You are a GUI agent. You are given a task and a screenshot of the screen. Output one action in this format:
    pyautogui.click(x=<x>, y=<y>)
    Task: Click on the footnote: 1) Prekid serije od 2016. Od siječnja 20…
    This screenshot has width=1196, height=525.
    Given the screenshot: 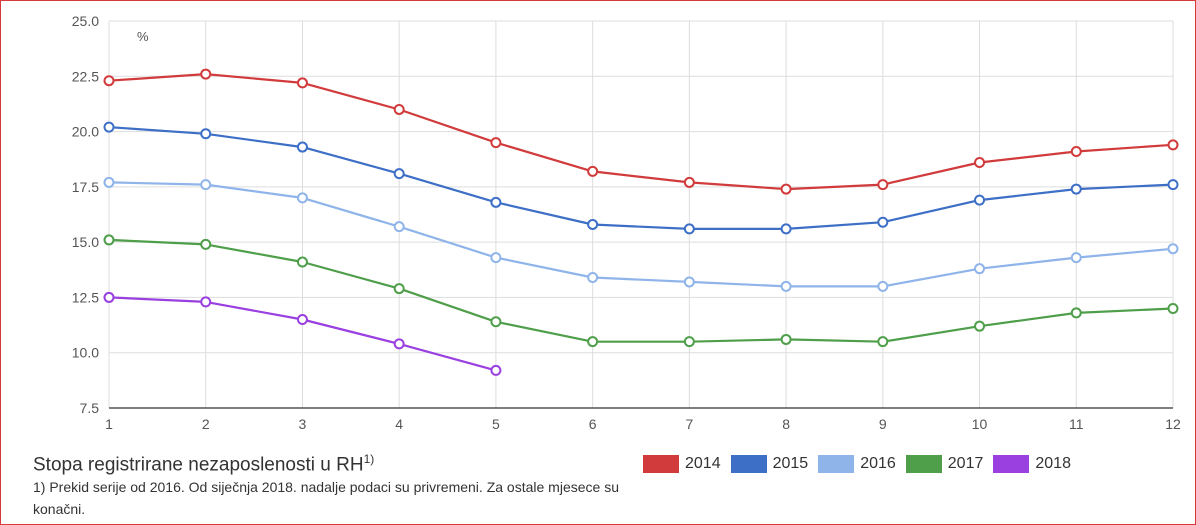 What is the action you would take?
    pyautogui.click(x=503, y=498)
    